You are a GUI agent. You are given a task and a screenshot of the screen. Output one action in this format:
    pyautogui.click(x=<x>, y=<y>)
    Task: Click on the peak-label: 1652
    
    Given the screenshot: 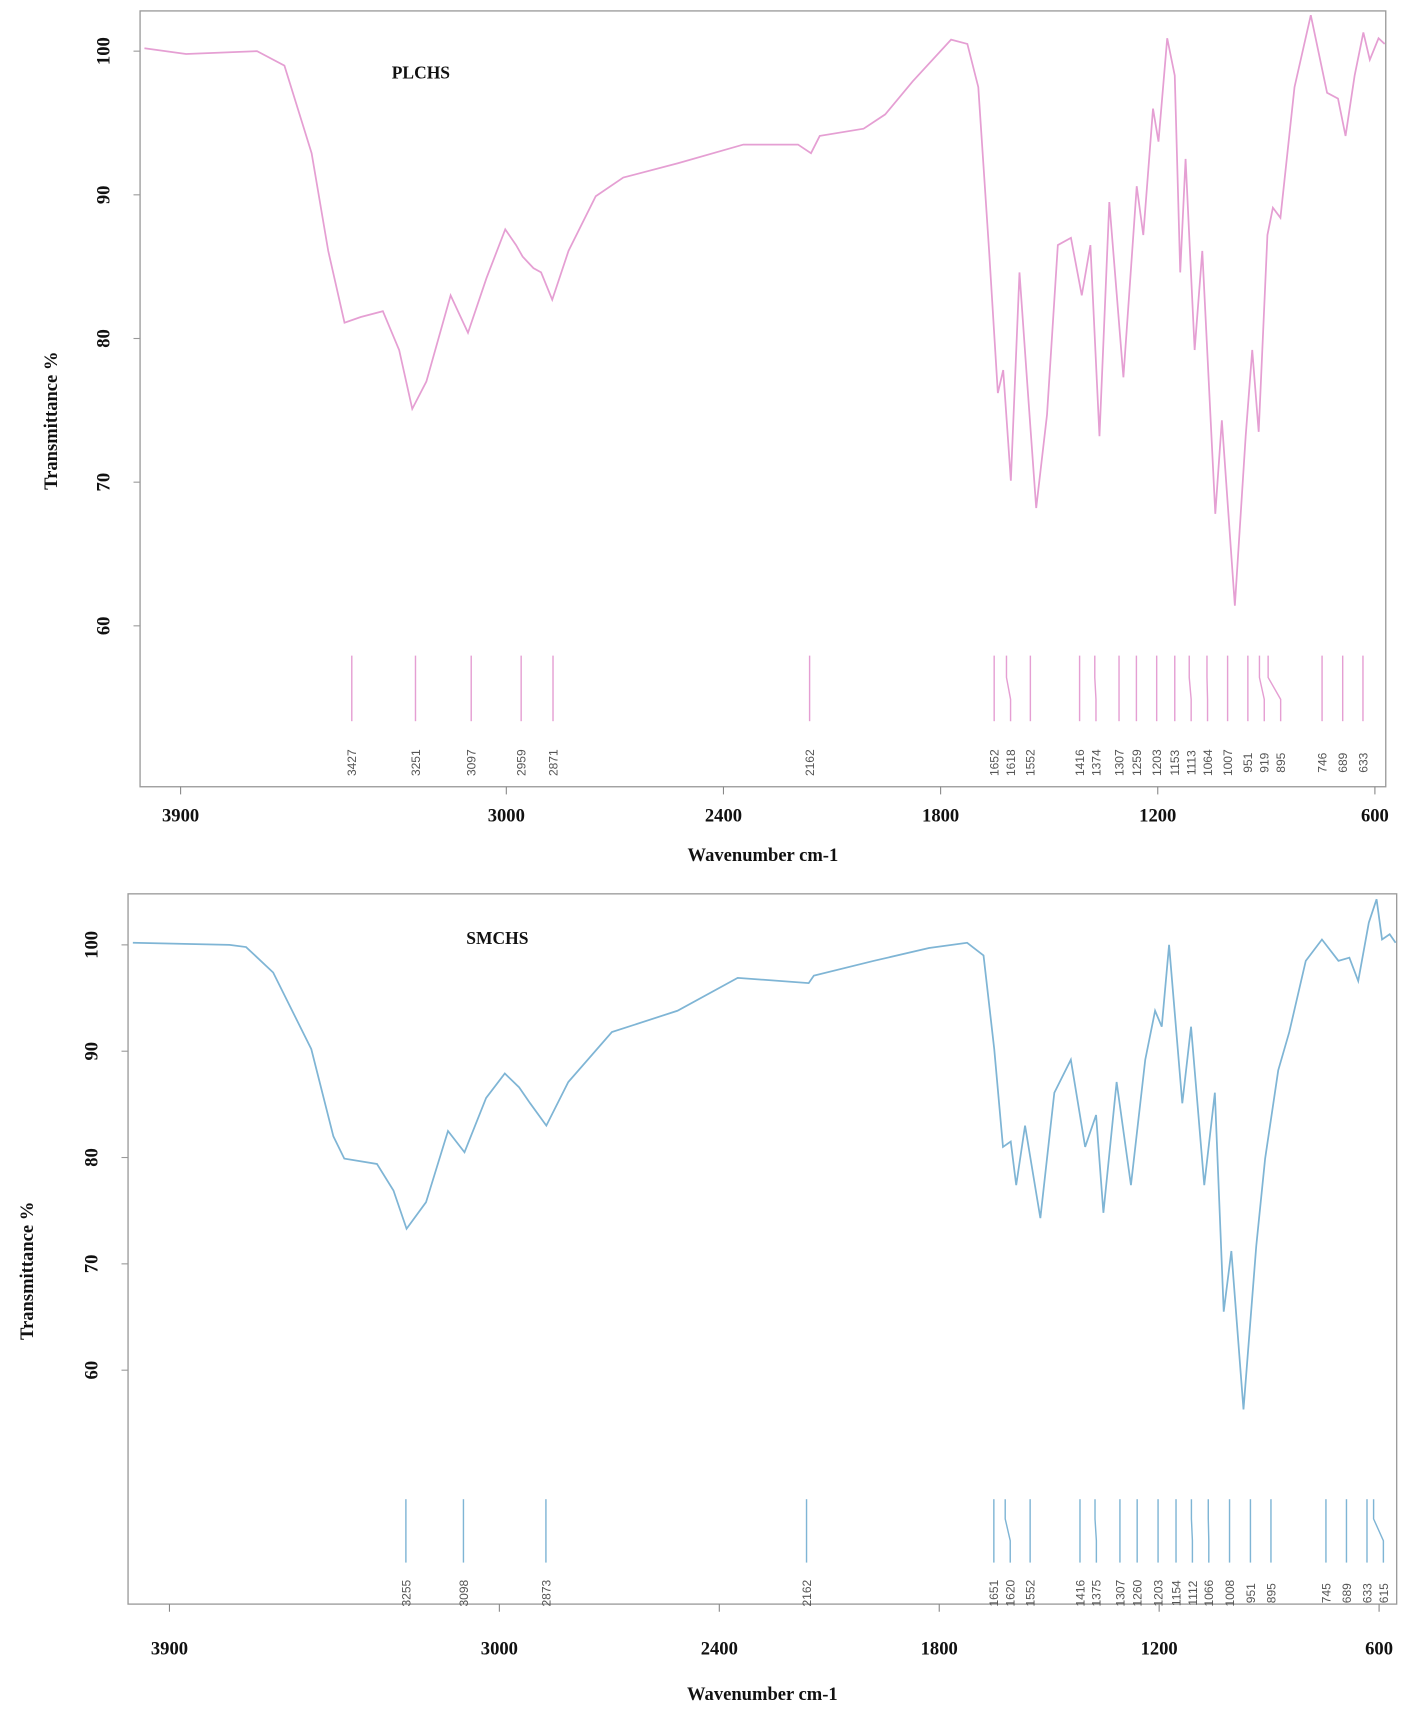 What is the action you would take?
    pyautogui.click(x=995, y=762)
    